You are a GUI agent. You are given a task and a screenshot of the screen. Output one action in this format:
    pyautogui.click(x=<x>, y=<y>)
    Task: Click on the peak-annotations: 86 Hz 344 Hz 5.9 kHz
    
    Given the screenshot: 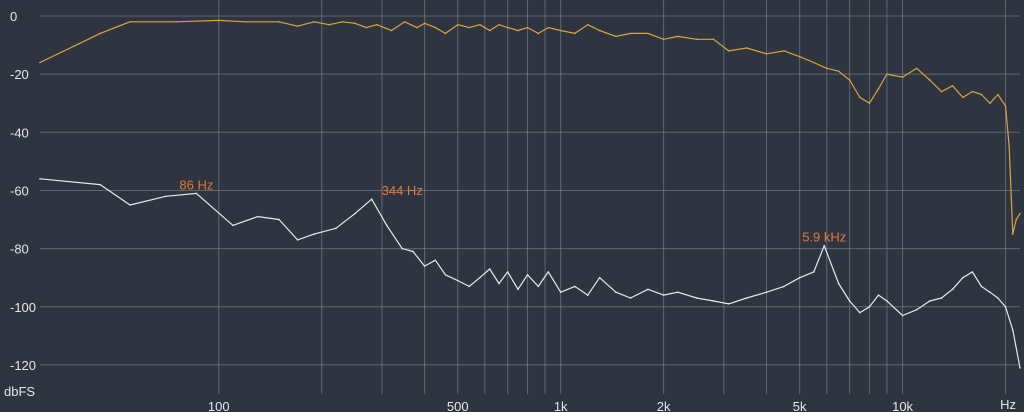 What is the action you would take?
    pyautogui.click(x=512, y=210)
    